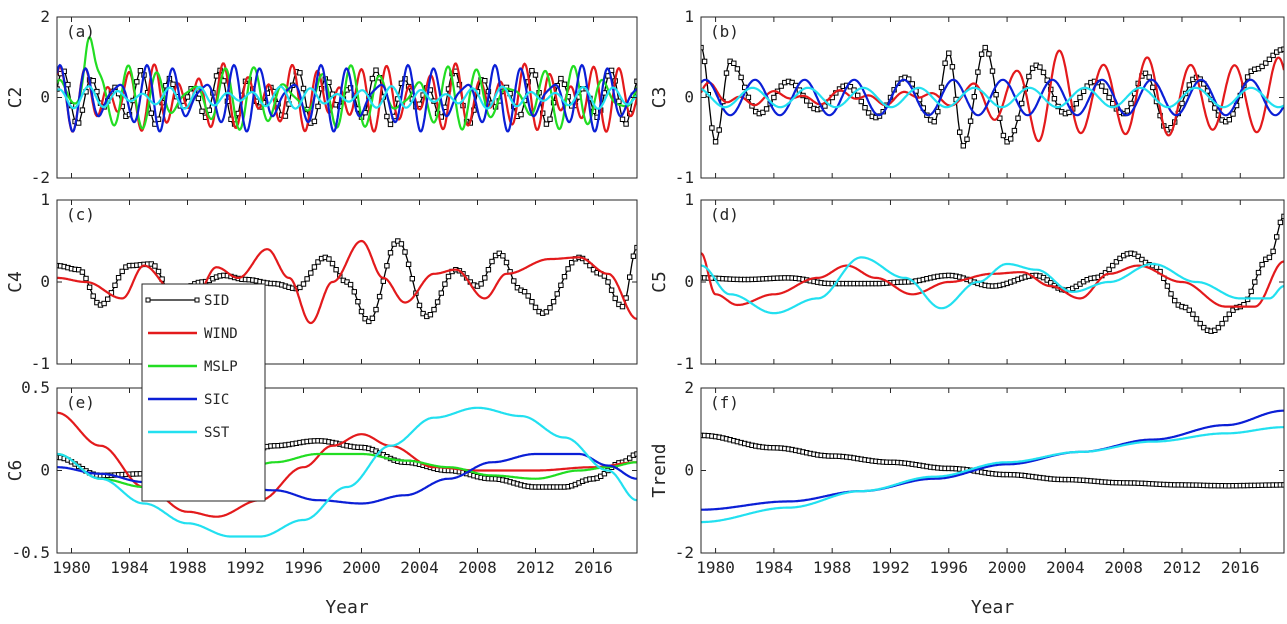  What do you see at coordinates (1240, 567) in the screenshot?
I see `x-tick-label: 2016` at bounding box center [1240, 567].